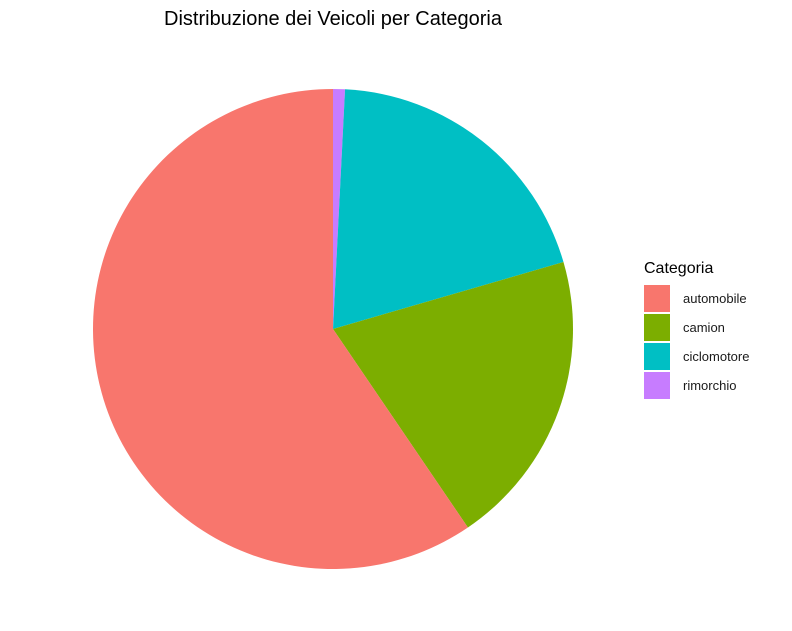 The image size is (792, 631). What do you see at coordinates (333, 19) in the screenshot?
I see `chart-title: Distribuzione dei Veicoli per Categoria` at bounding box center [333, 19].